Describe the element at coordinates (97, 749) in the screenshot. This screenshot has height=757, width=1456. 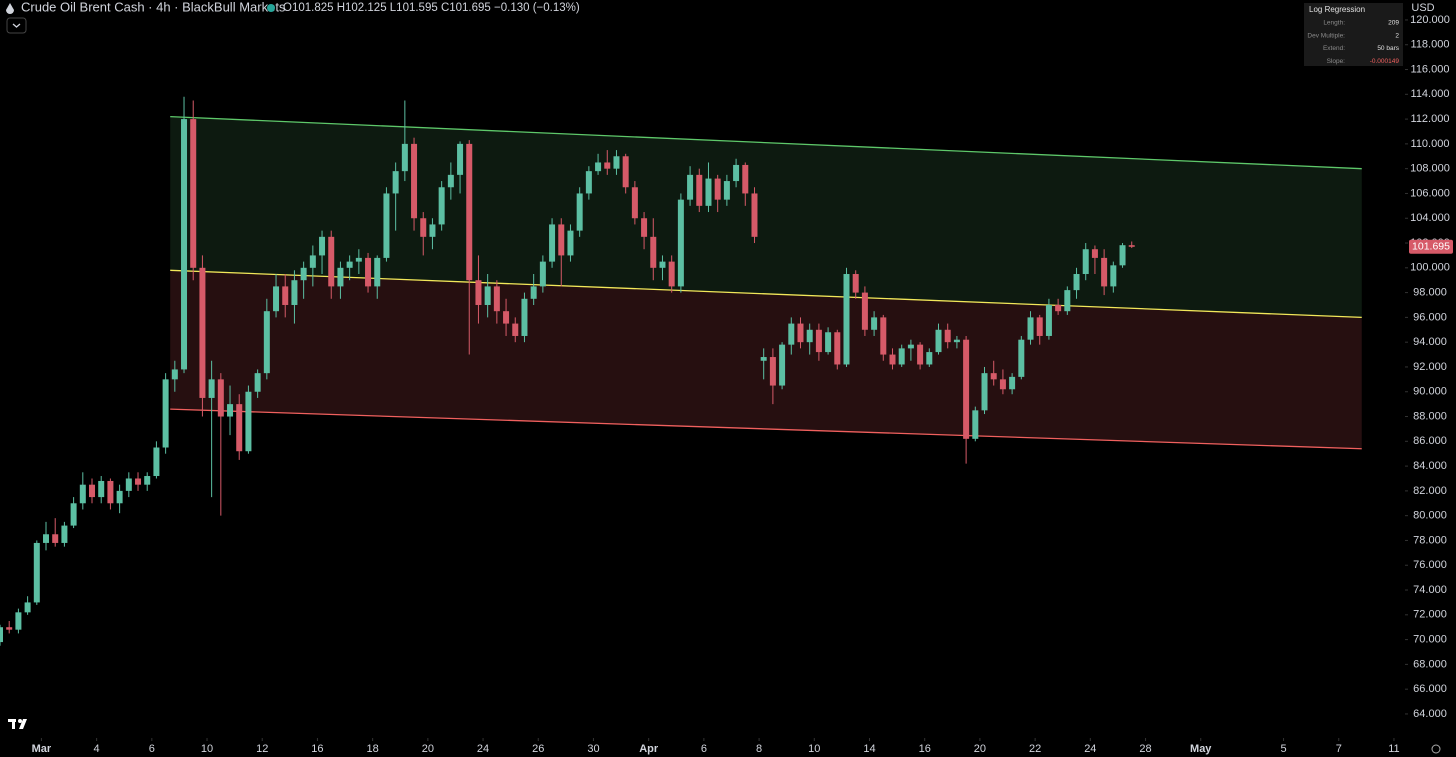
I see `x-tick-label: 4` at that location.